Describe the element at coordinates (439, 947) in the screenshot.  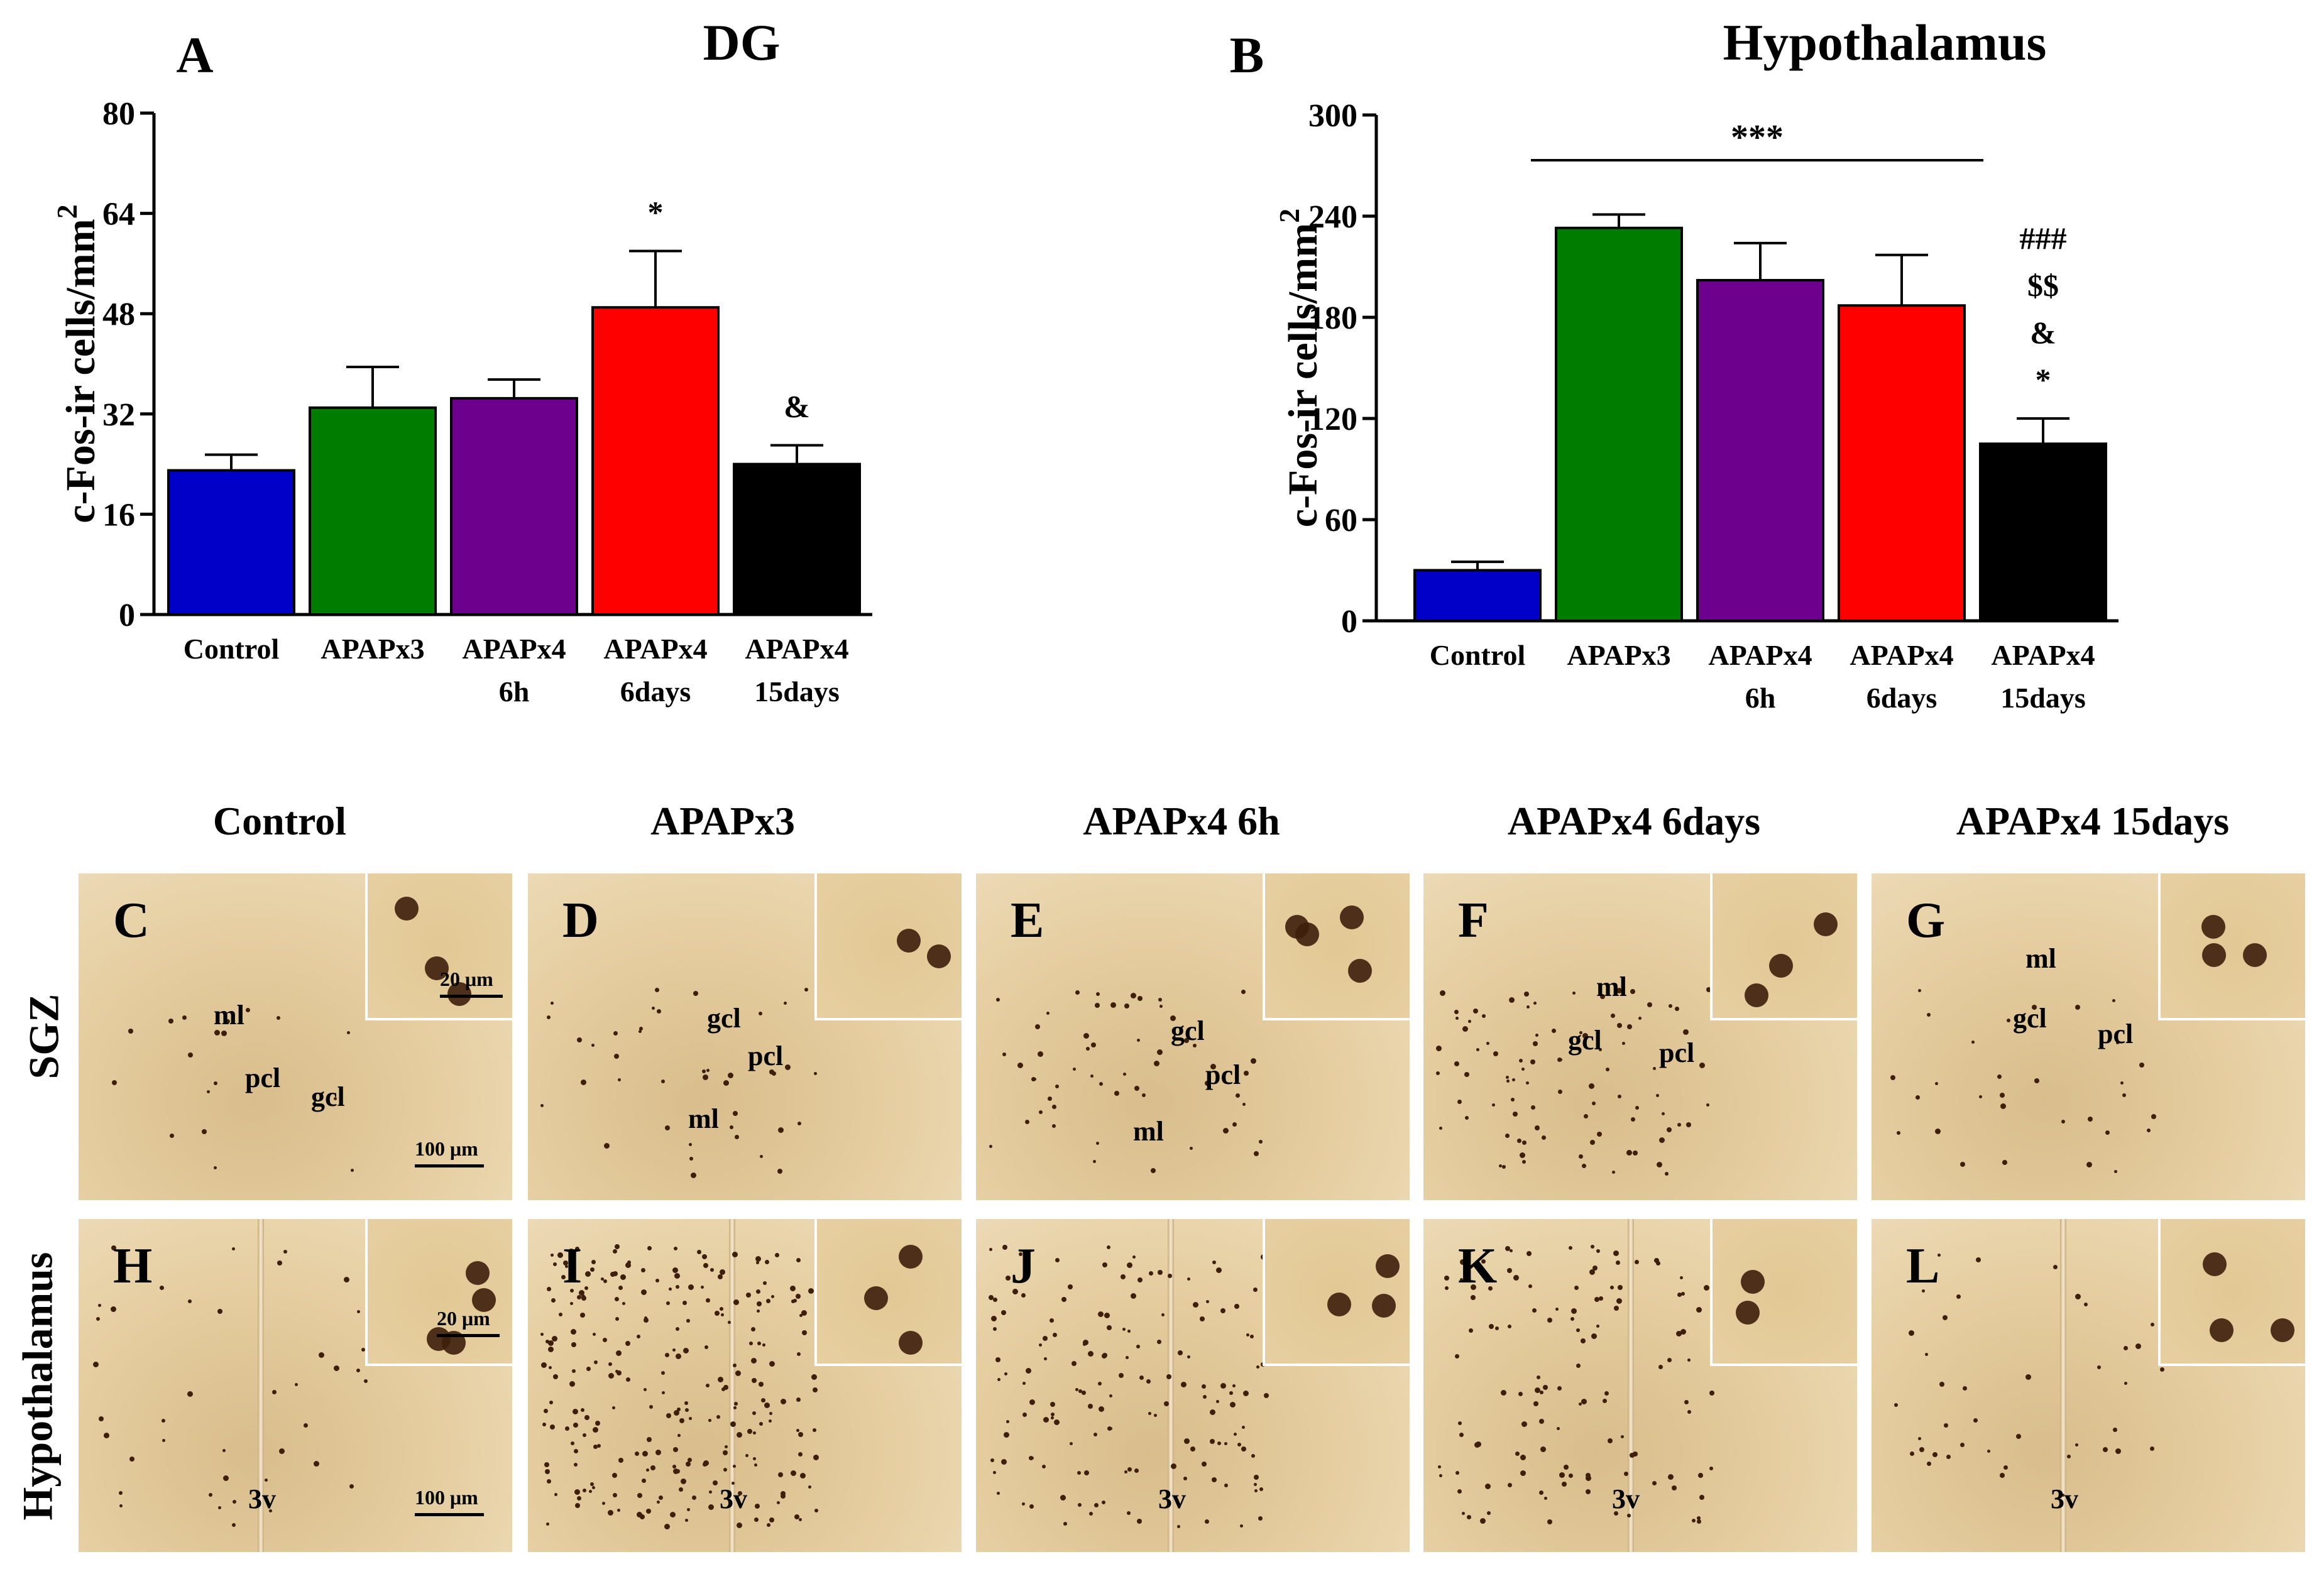
I see `inset-zoom` at that location.